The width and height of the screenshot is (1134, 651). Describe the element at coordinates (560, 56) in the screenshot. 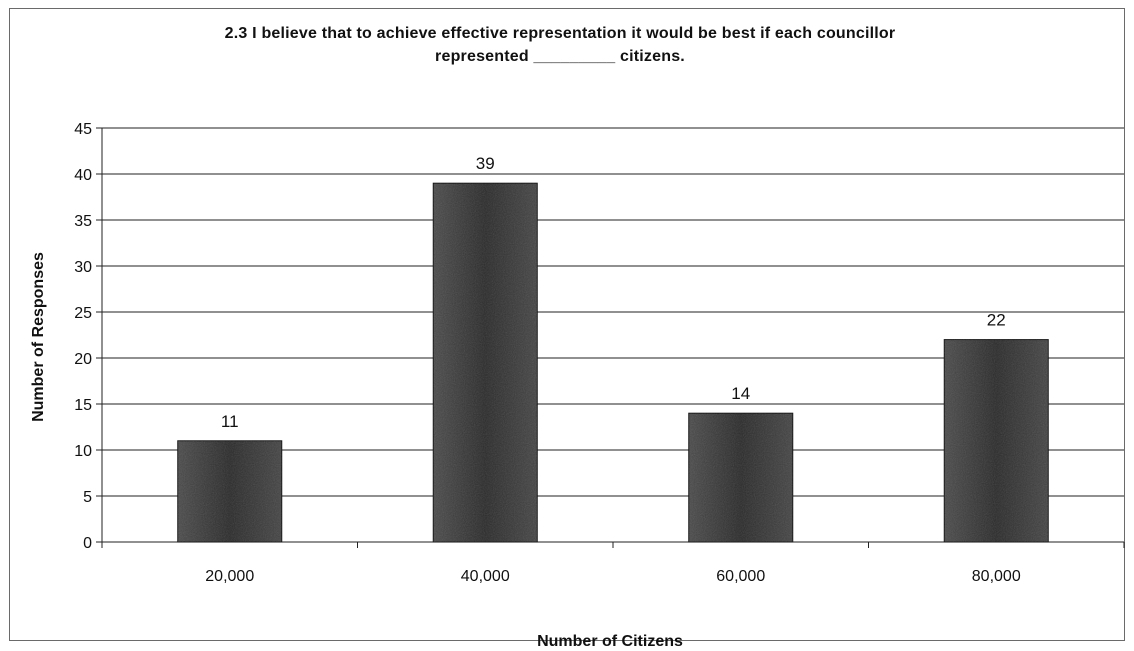

I see `chart-title-line-2: represented _________ citizens.` at that location.